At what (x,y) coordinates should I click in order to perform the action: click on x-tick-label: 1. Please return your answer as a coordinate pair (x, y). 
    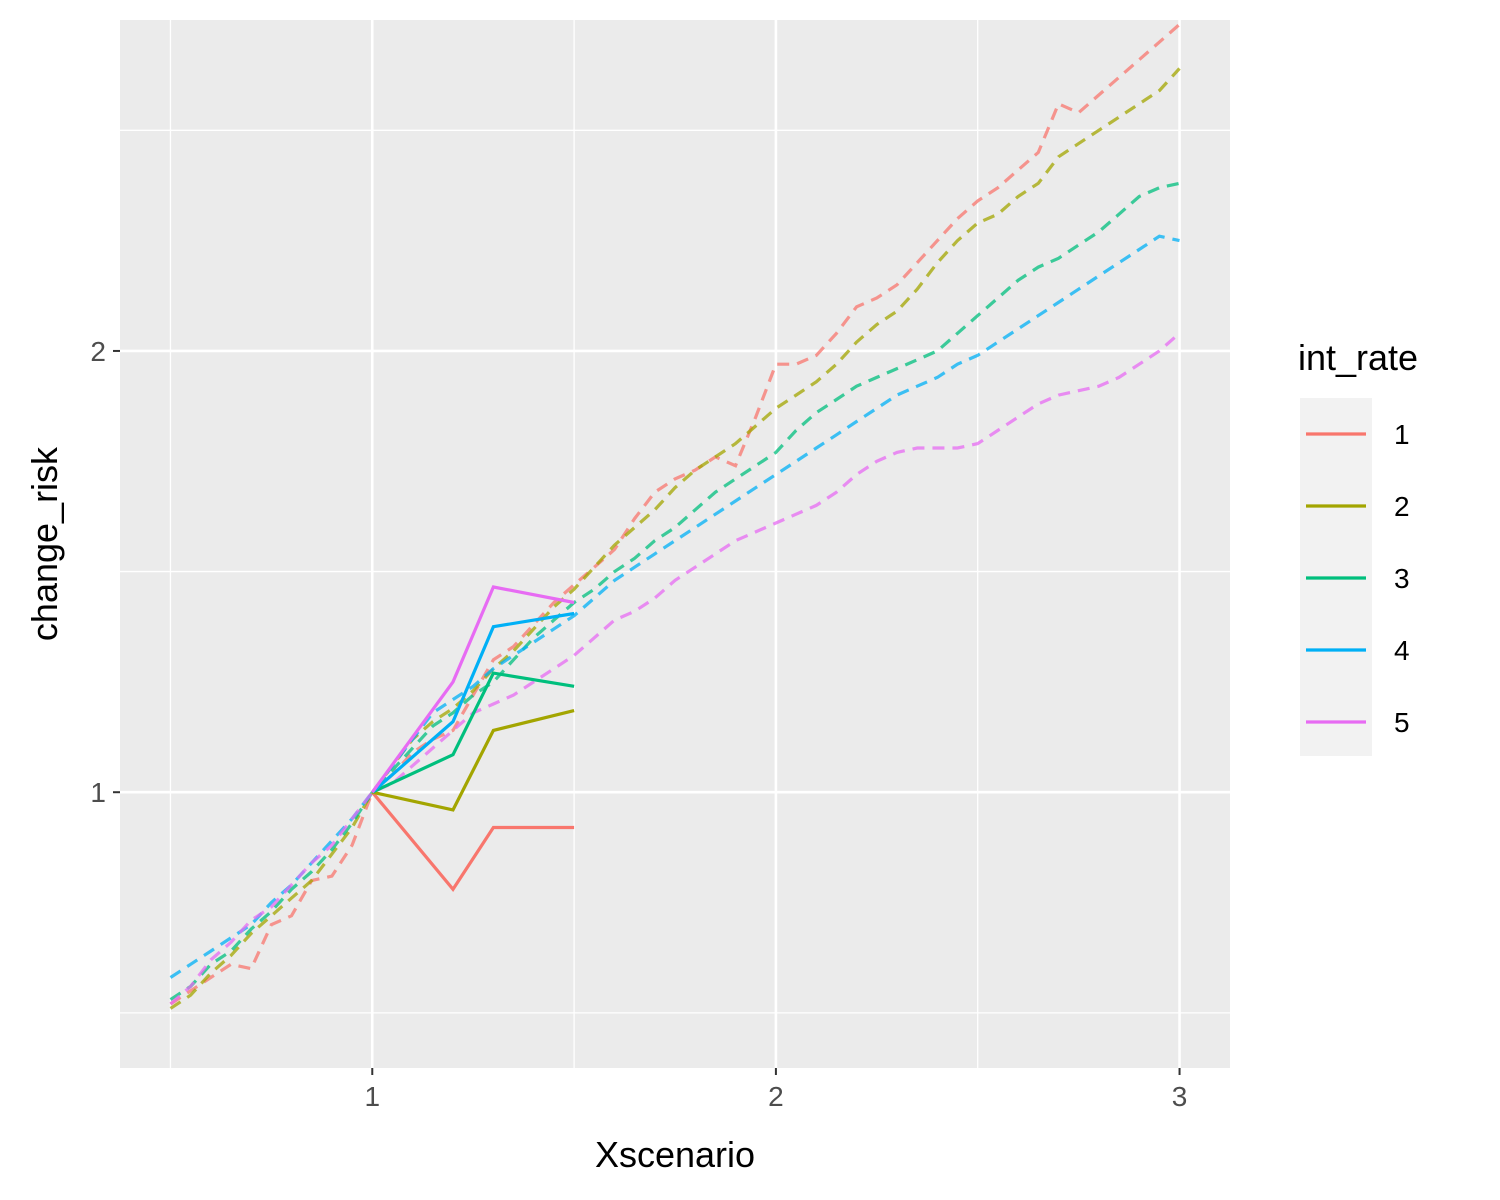
    Looking at the image, I should click on (372, 1096).